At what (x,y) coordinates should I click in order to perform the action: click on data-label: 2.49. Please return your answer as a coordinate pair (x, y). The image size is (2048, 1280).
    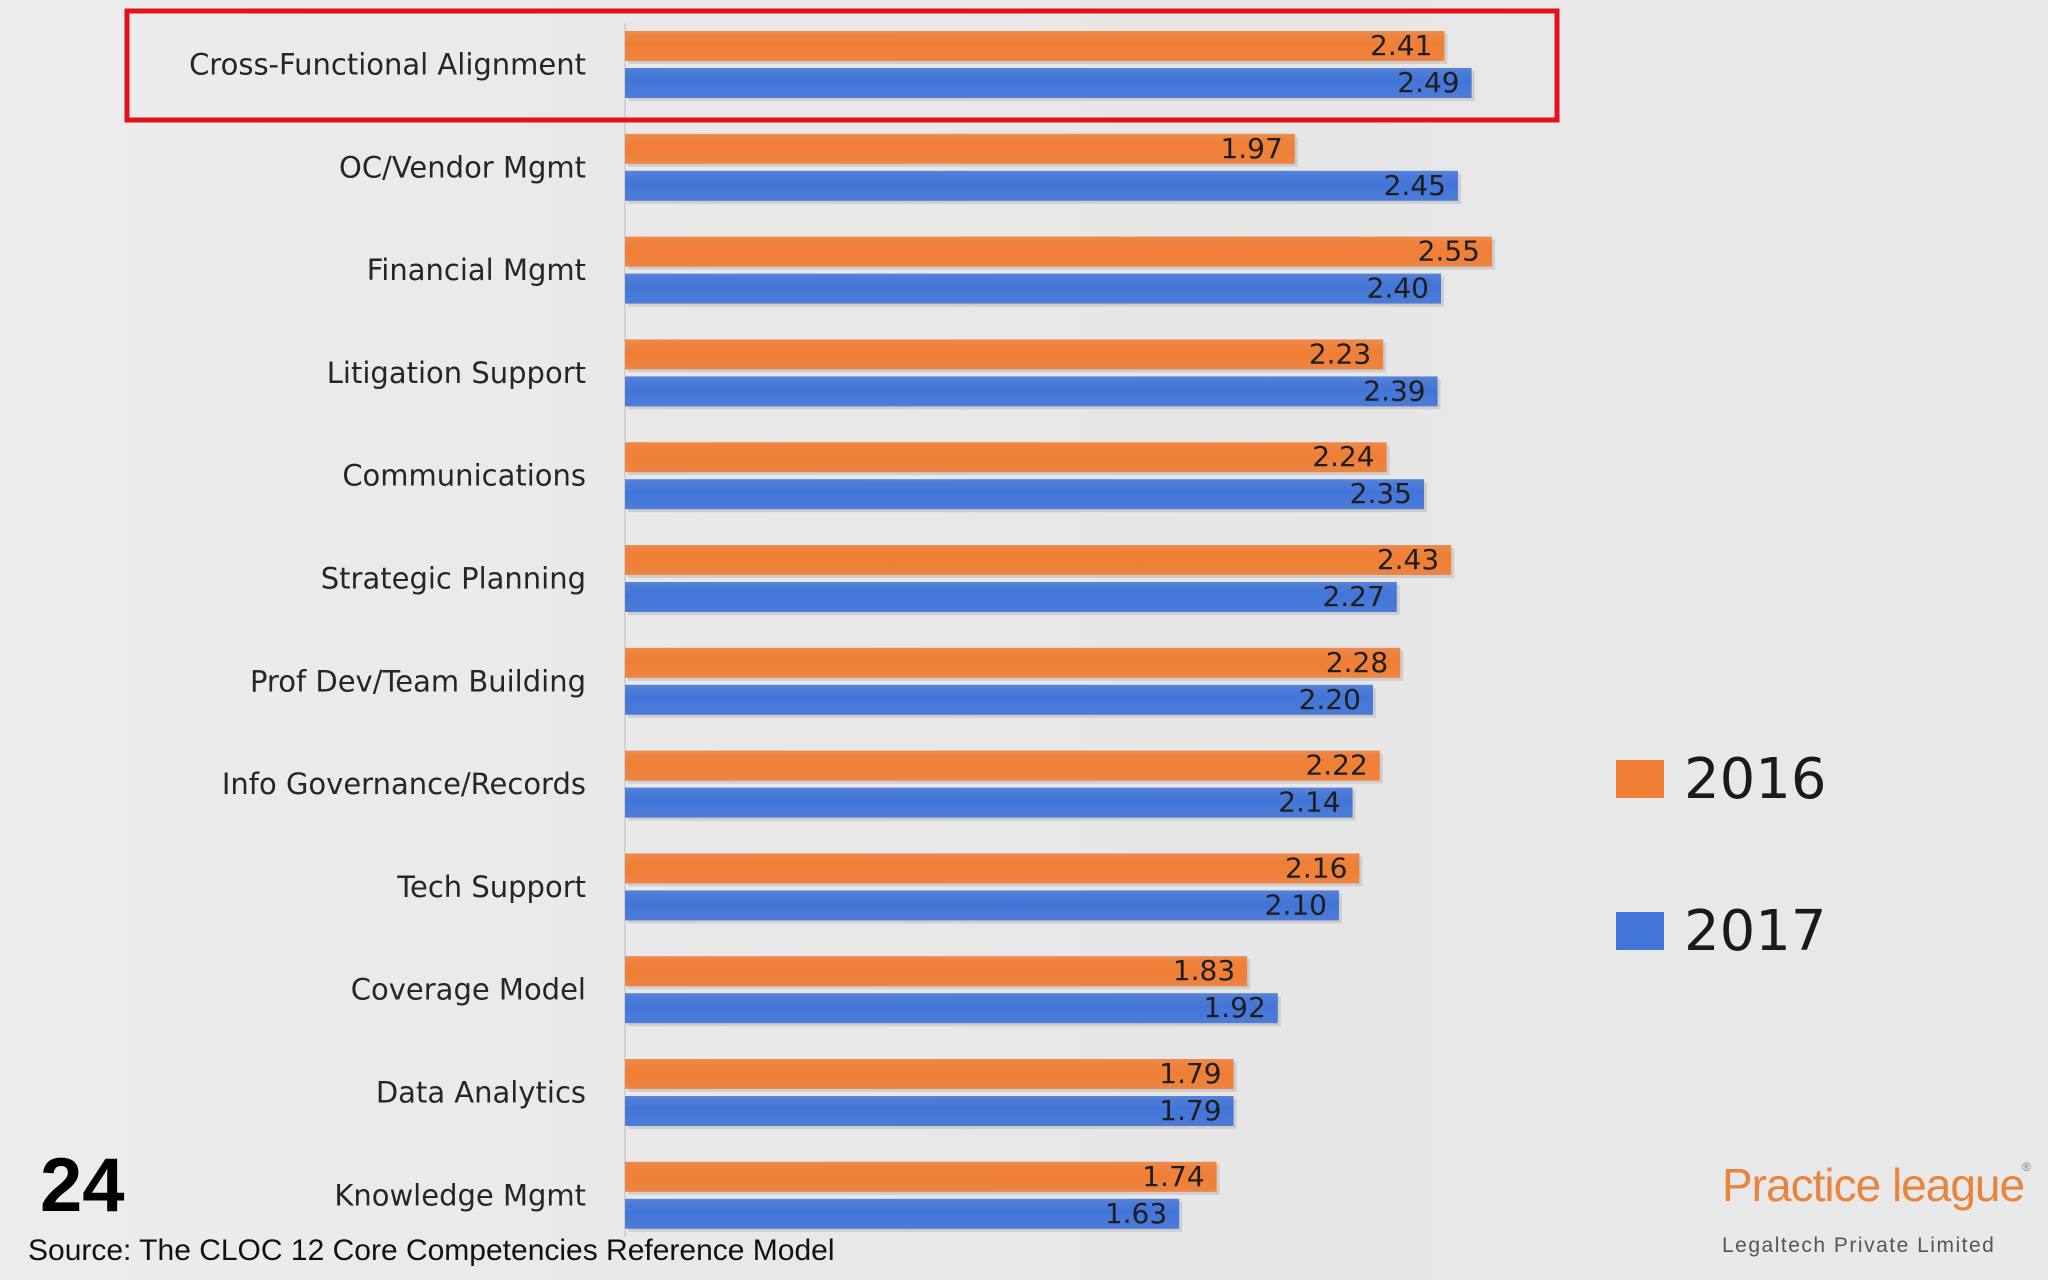
    Looking at the image, I should click on (1428, 82).